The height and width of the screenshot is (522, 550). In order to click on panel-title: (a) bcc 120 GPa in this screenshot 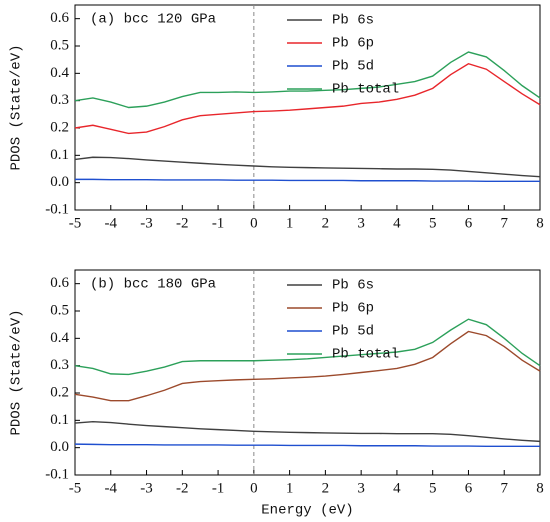, I will do `click(153, 20)`.